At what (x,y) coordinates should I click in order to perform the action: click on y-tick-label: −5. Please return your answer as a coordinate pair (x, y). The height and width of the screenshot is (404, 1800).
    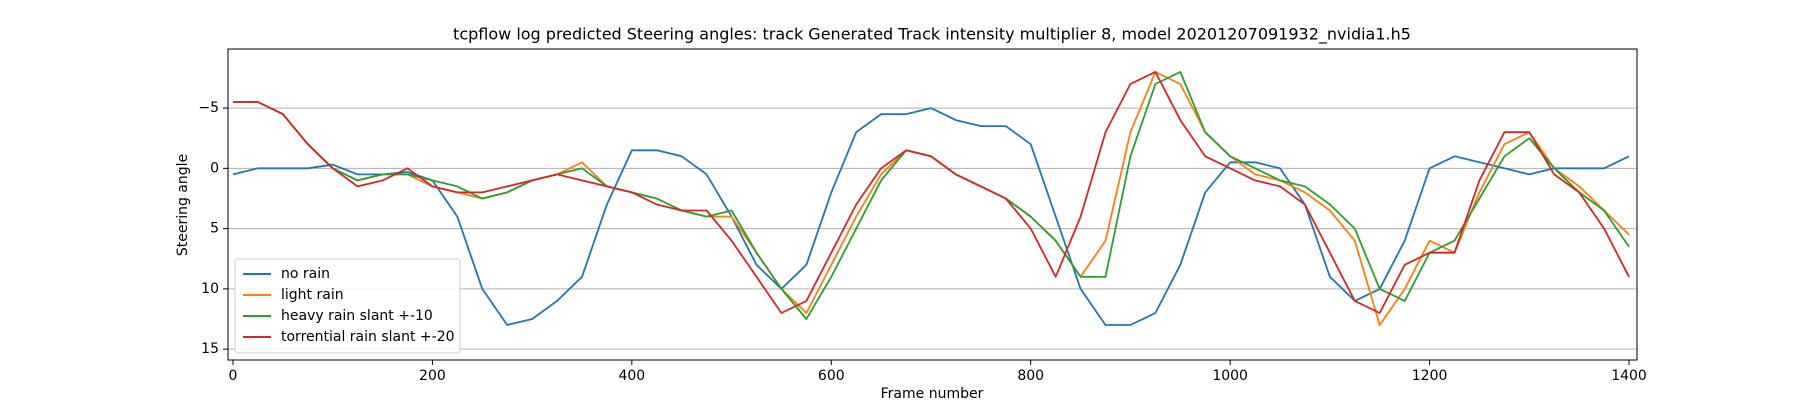
    Looking at the image, I should click on (208, 108).